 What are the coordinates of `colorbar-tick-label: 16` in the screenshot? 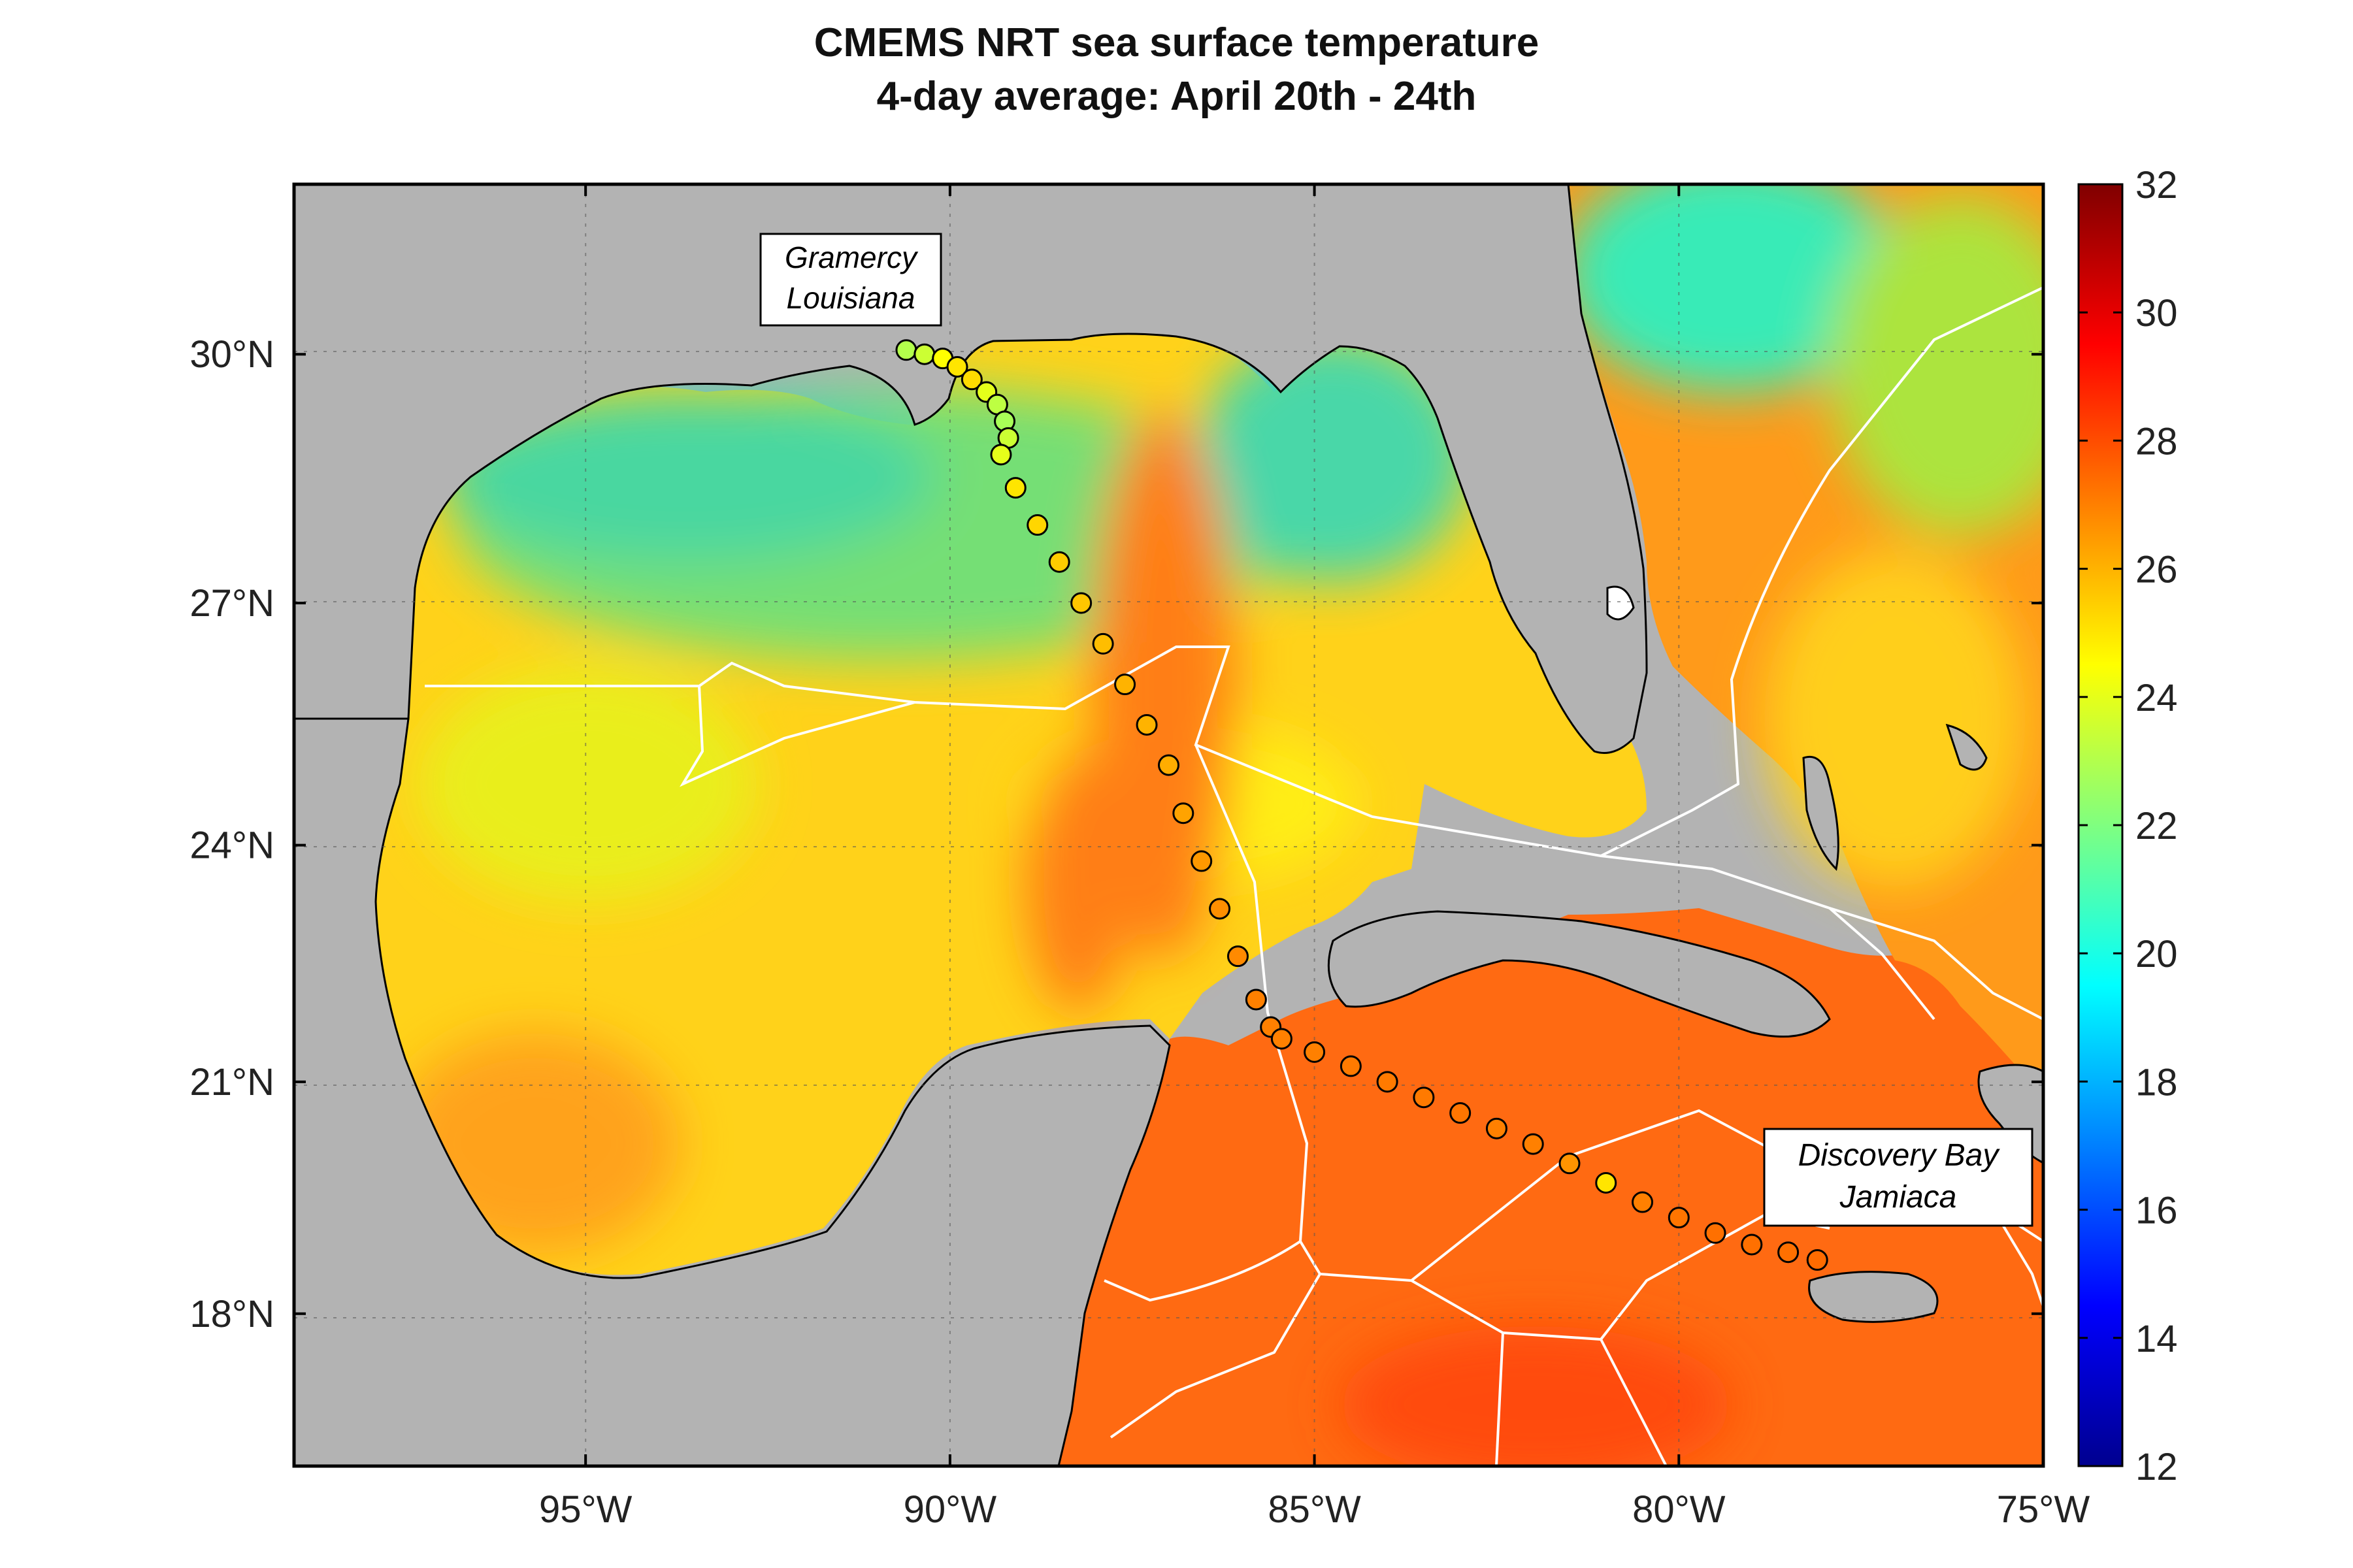 It's located at (2156, 1211).